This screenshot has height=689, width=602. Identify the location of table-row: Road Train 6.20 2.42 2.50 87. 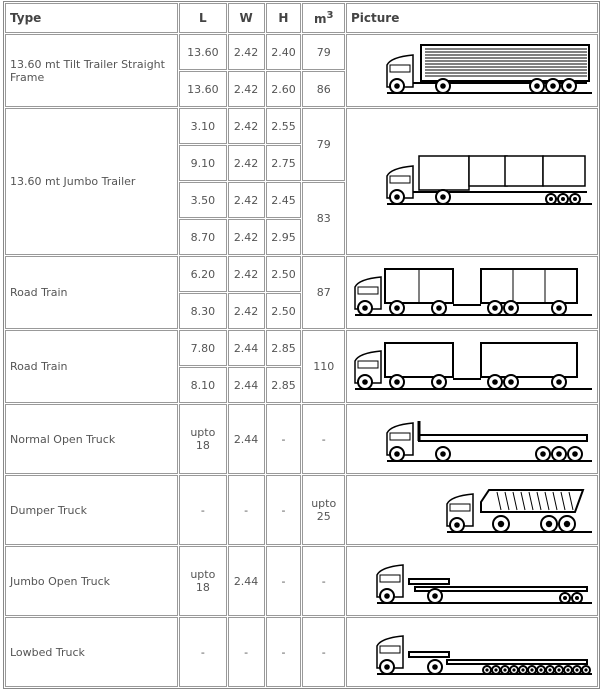
(301, 292).